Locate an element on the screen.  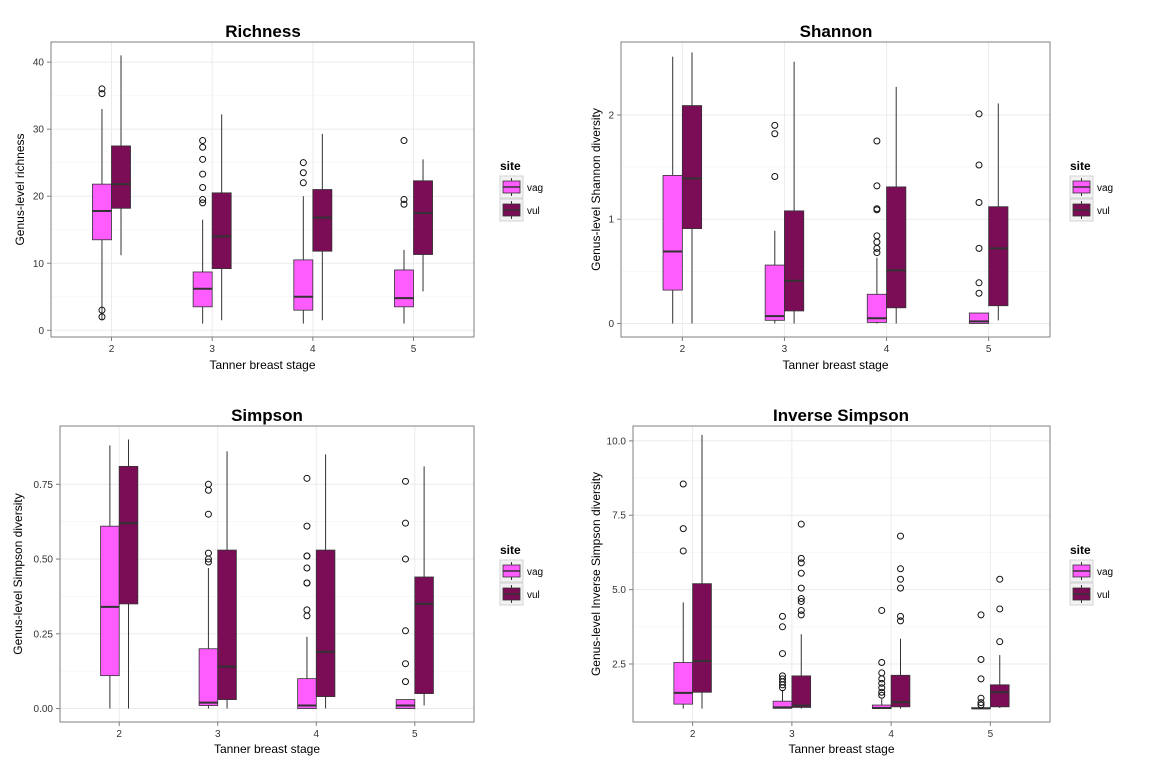
y-tick-label: 30 is located at coordinates (39, 130).